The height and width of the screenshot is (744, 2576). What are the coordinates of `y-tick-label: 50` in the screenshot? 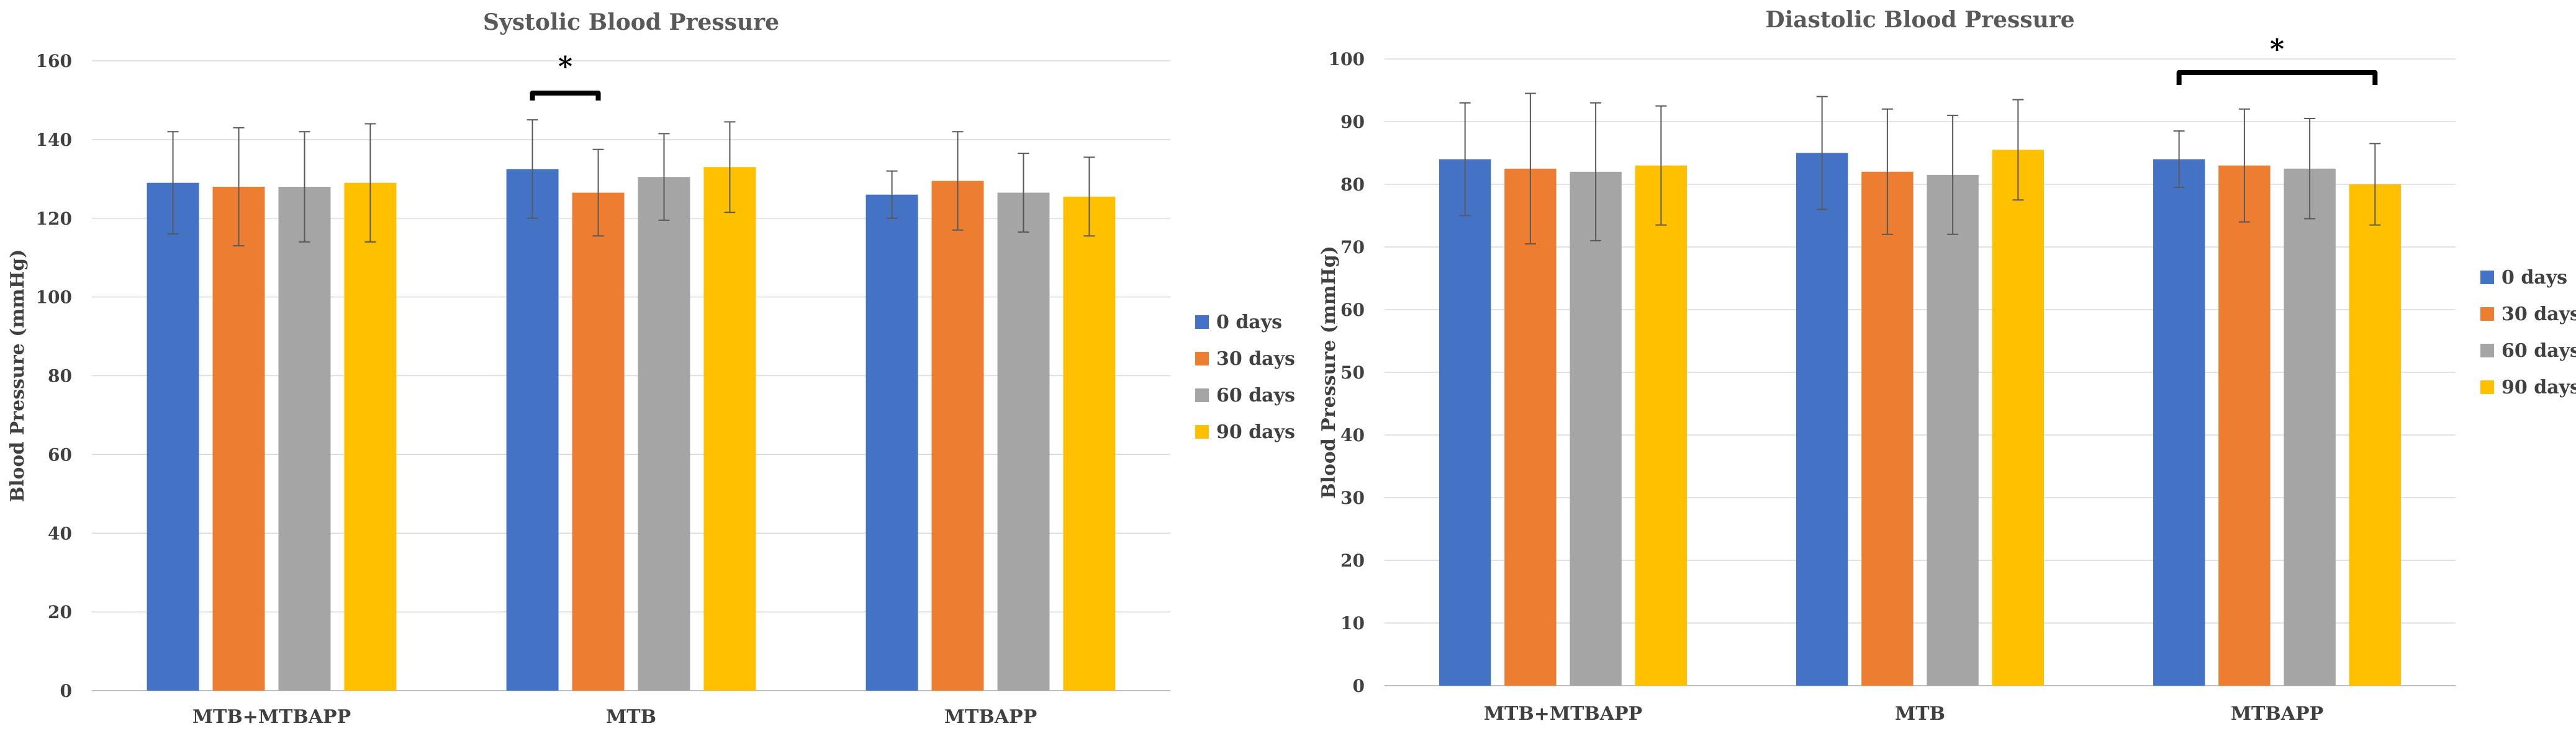 It's located at (1352, 372).